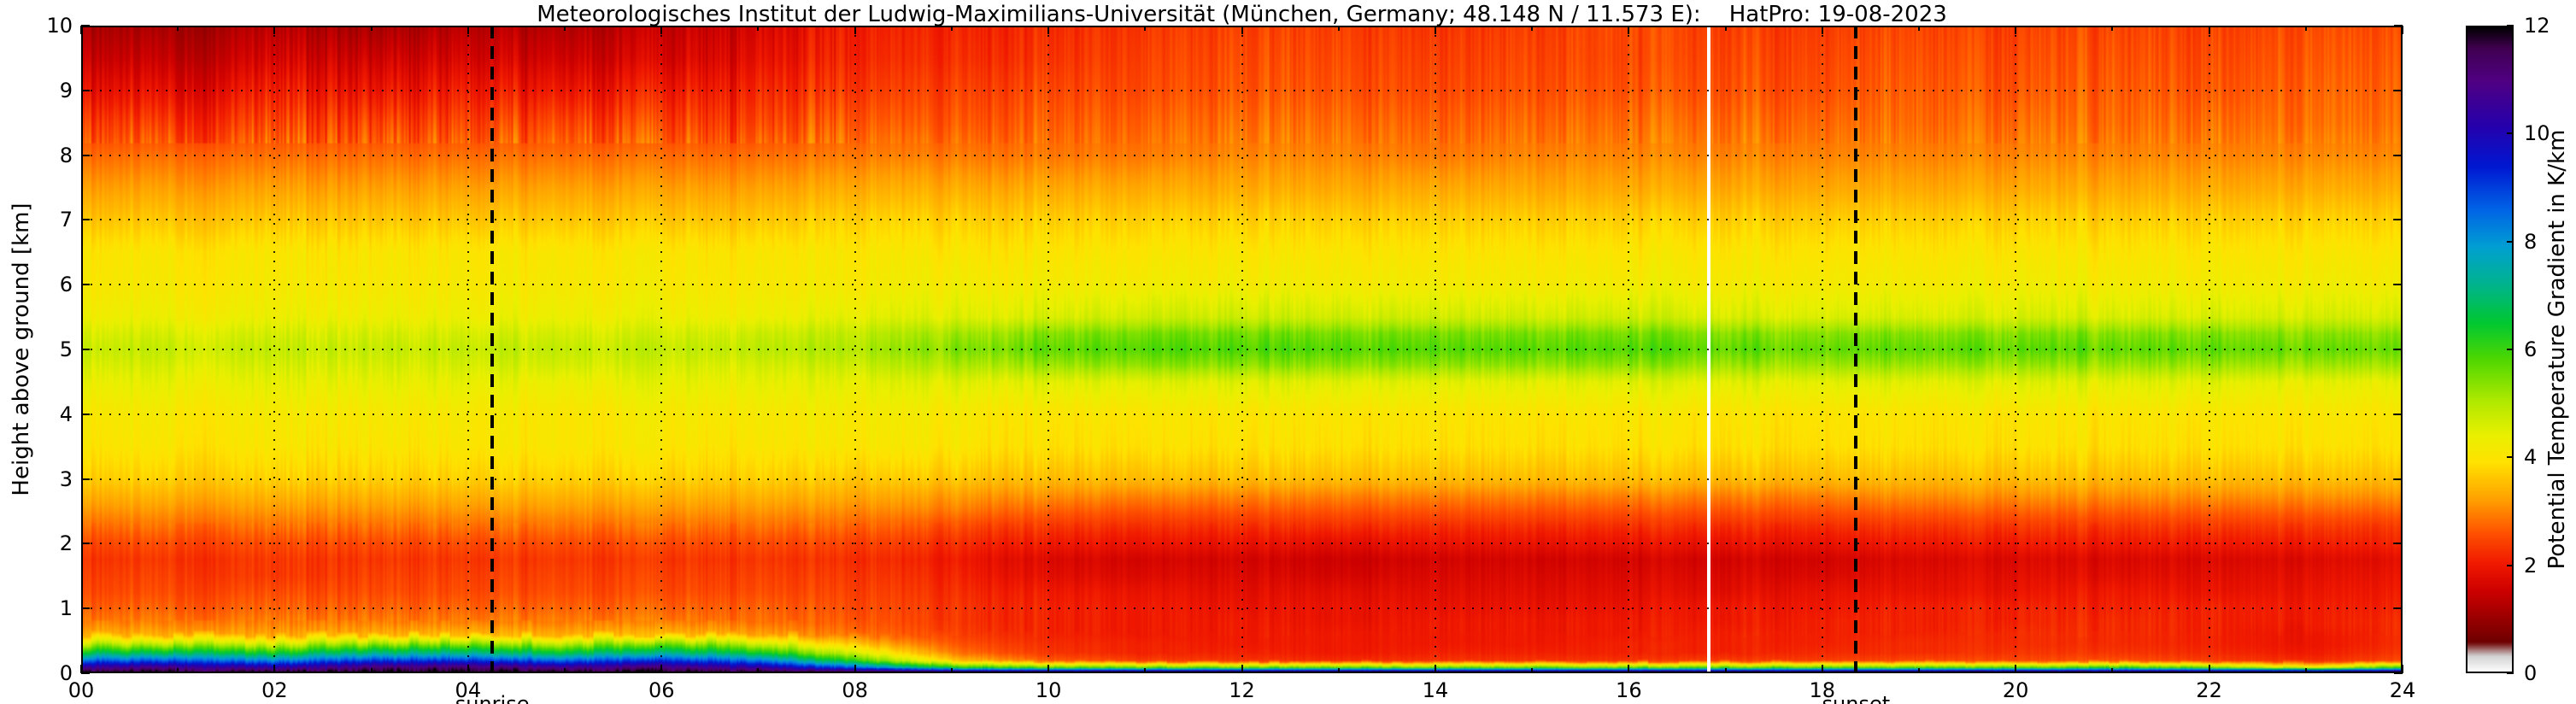 The width and height of the screenshot is (2576, 704). What do you see at coordinates (2402, 690) in the screenshot?
I see `x-tick-label: 24` at bounding box center [2402, 690].